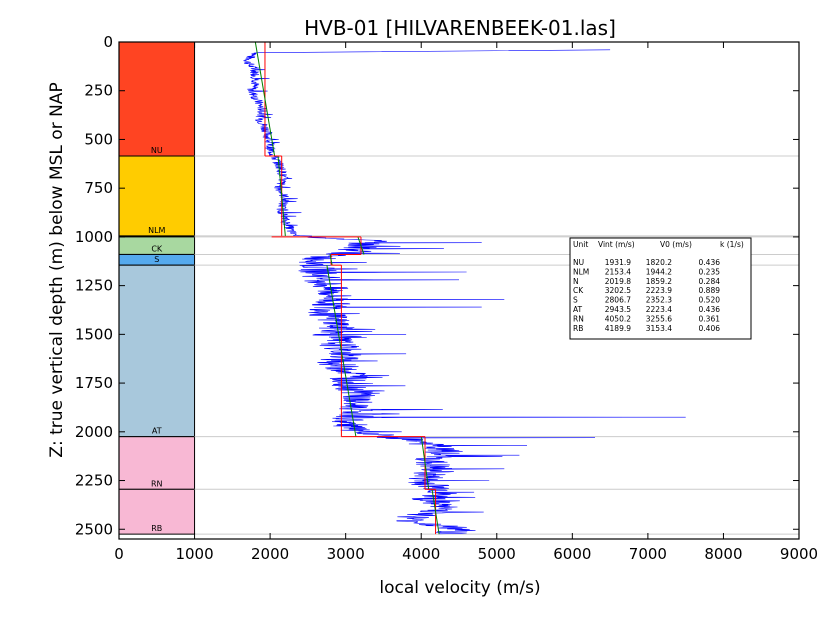  I want to click on legend-header-cell: V0 (m/s), so click(676, 244).